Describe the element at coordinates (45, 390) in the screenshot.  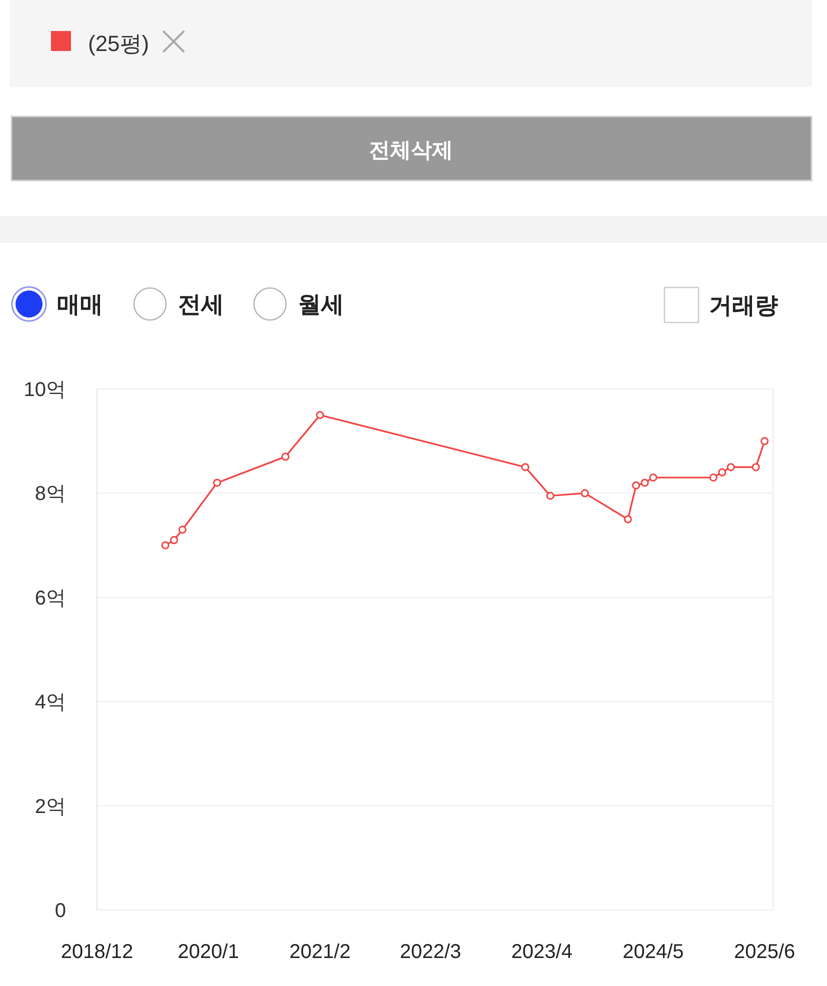
I see `y-tick-label: 10억` at that location.